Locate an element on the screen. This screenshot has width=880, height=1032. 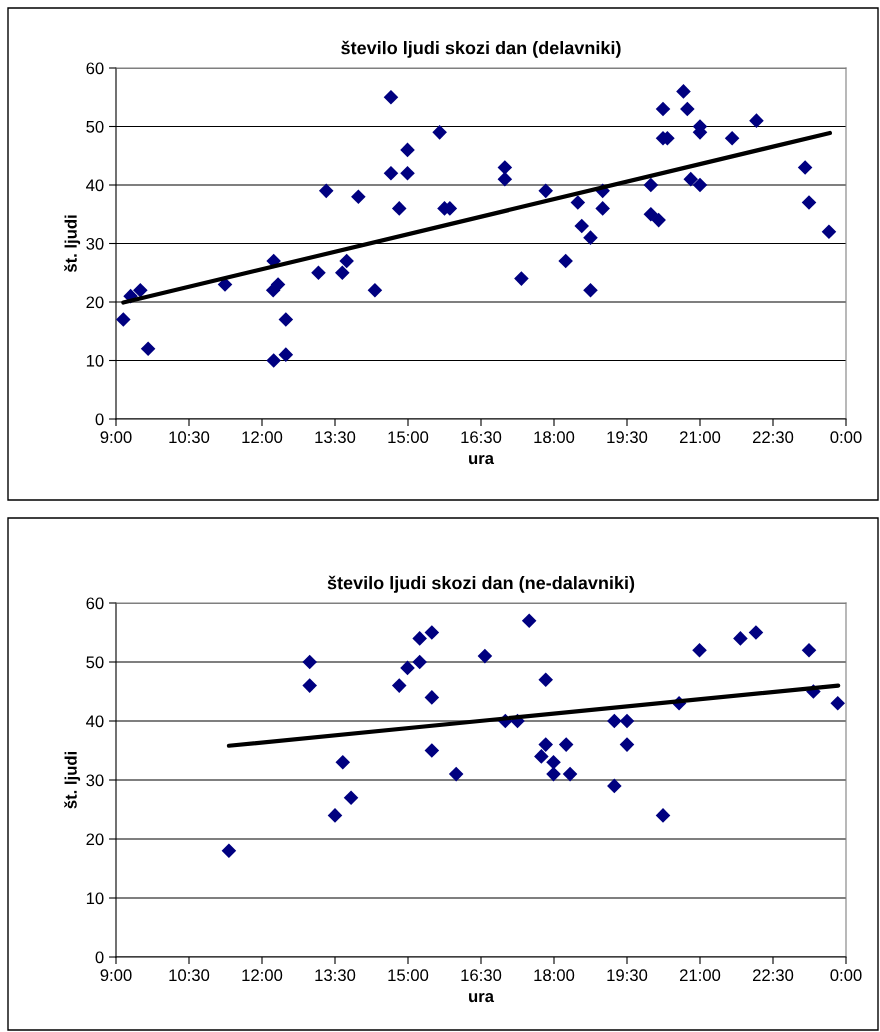
x-tick-label: 0:00 is located at coordinates (846, 437).